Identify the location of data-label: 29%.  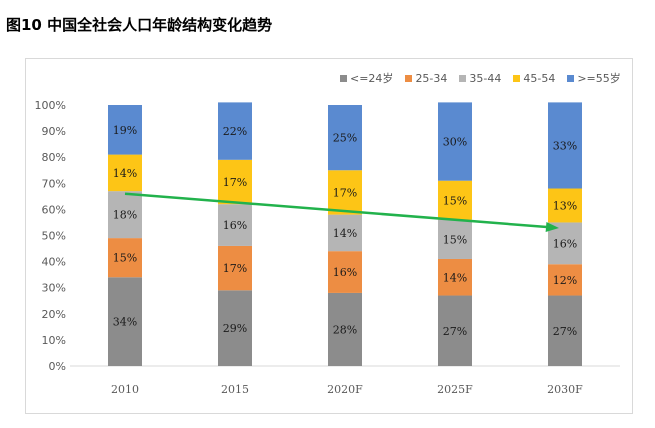
(235, 328).